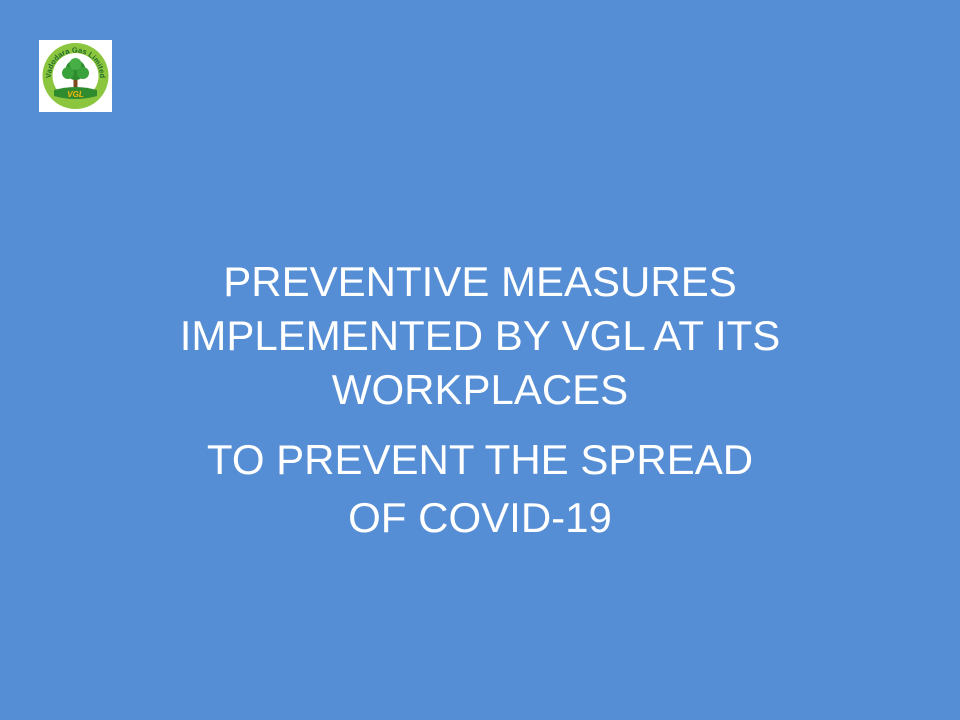 The height and width of the screenshot is (720, 960). I want to click on svg-text: VGL, so click(75, 94).